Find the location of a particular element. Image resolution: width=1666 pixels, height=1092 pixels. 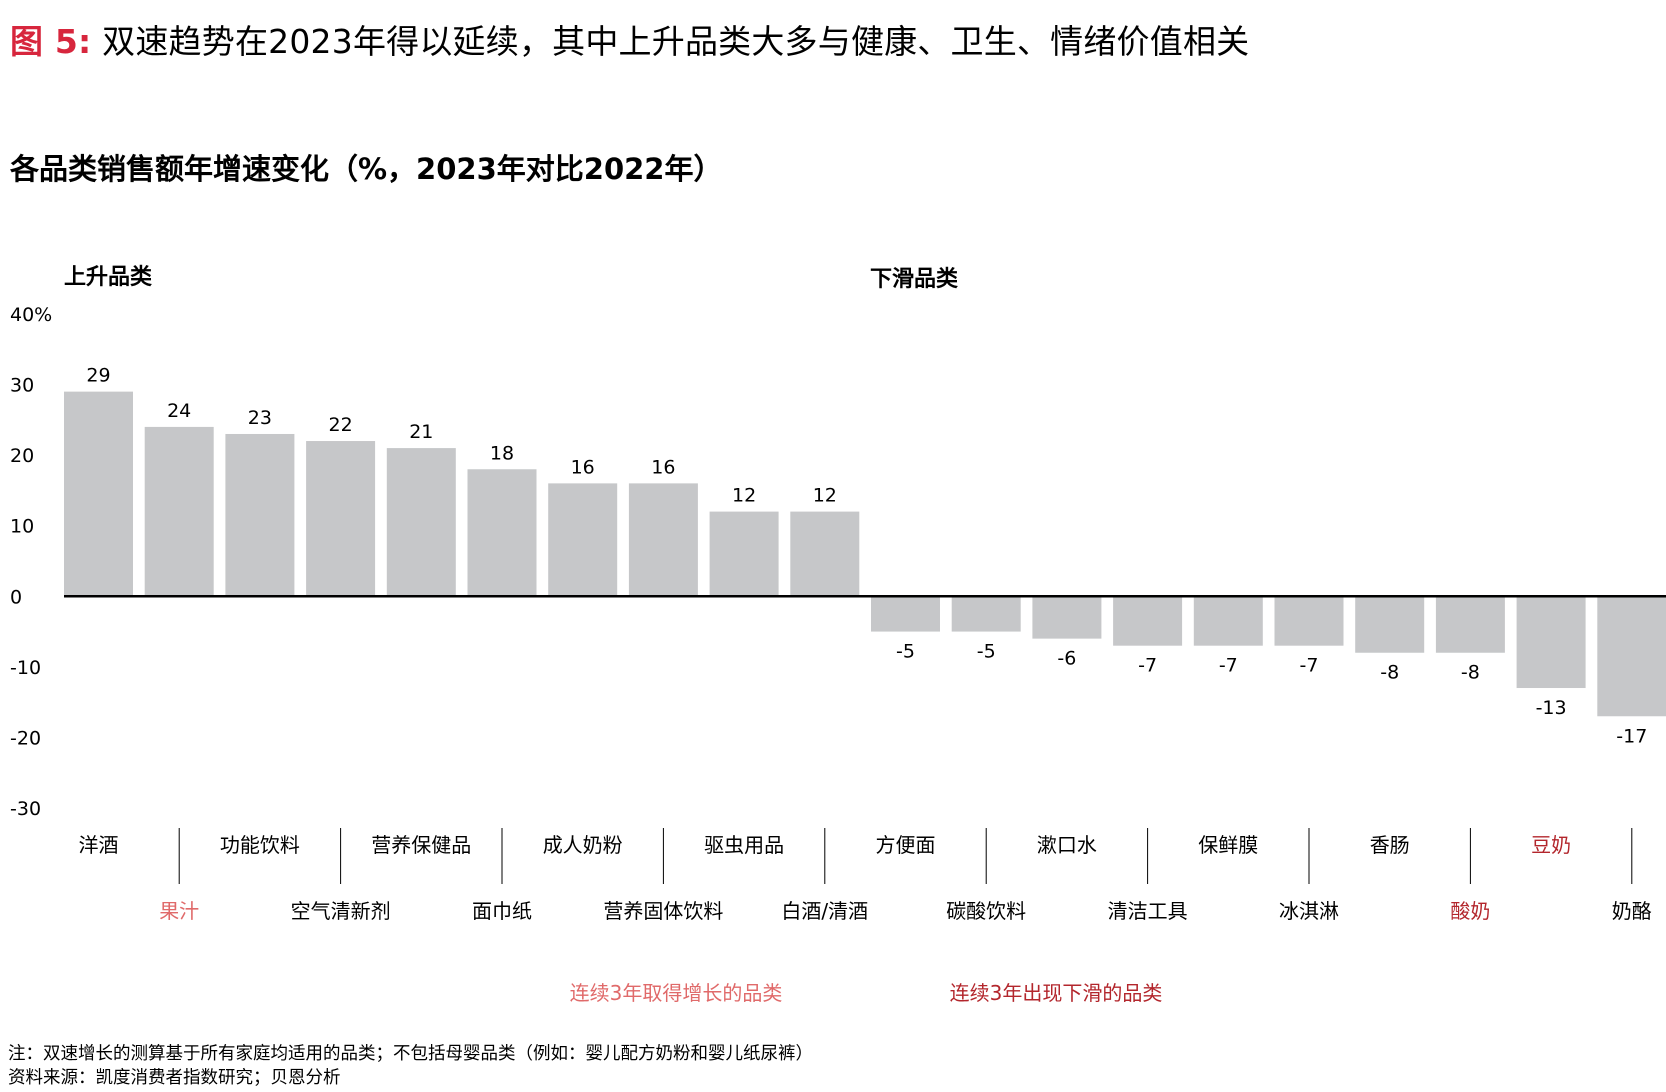

category-label: 清洁工具 is located at coordinates (1148, 911).